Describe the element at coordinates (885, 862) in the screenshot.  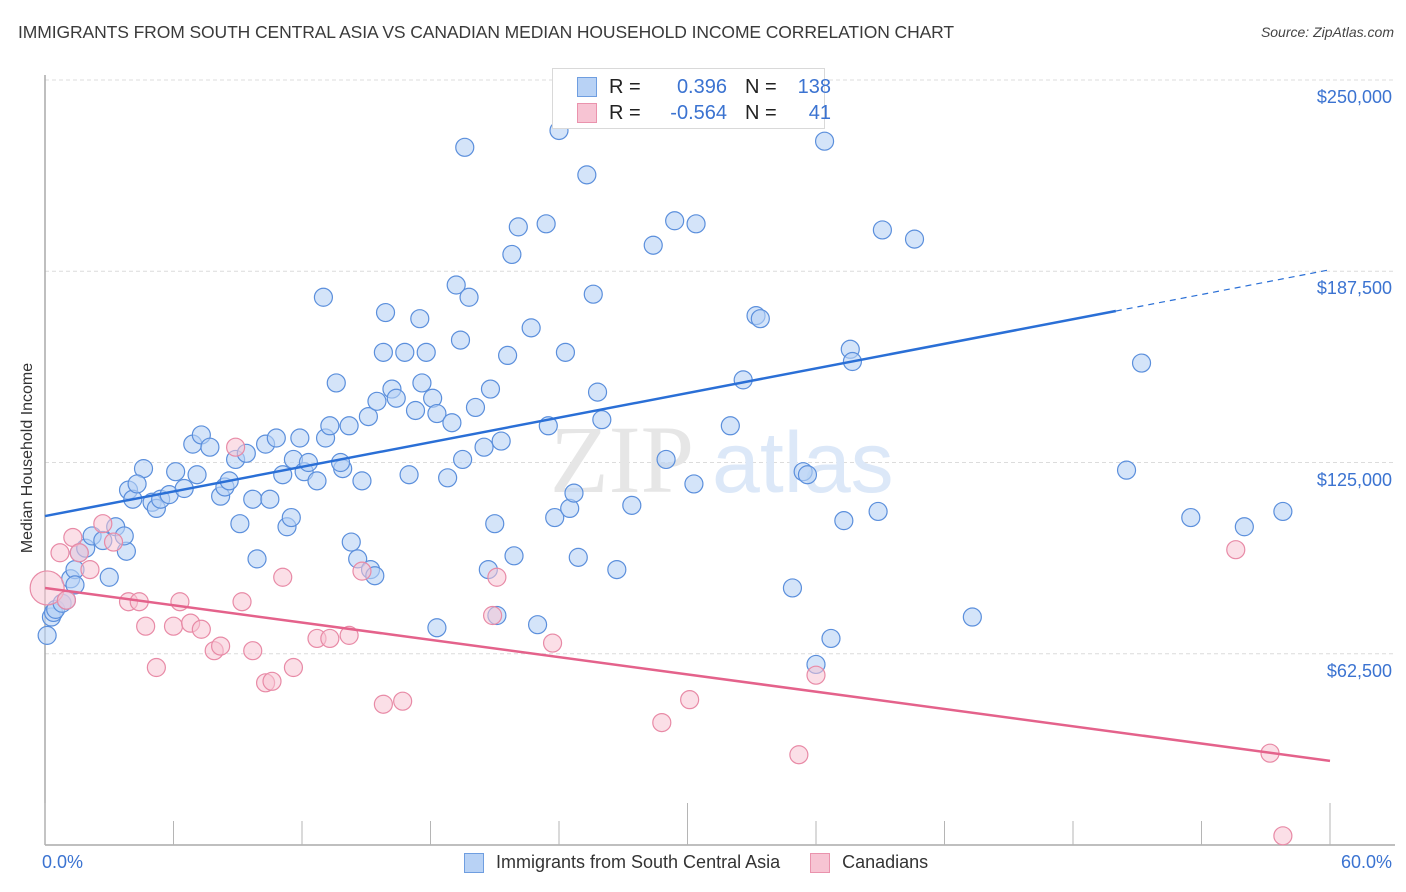
I see `legend-label-canadians: Canadians` at that location.